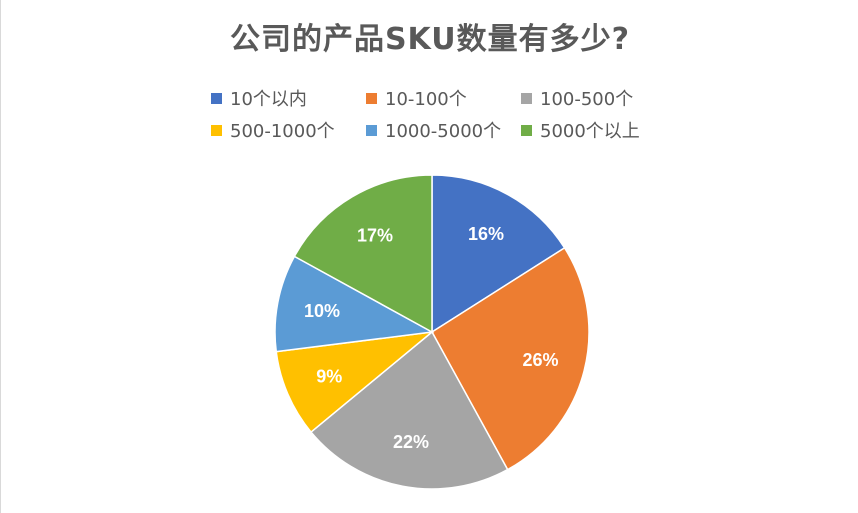  I want to click on legend-item-3: 500-1000个, so click(288, 130).